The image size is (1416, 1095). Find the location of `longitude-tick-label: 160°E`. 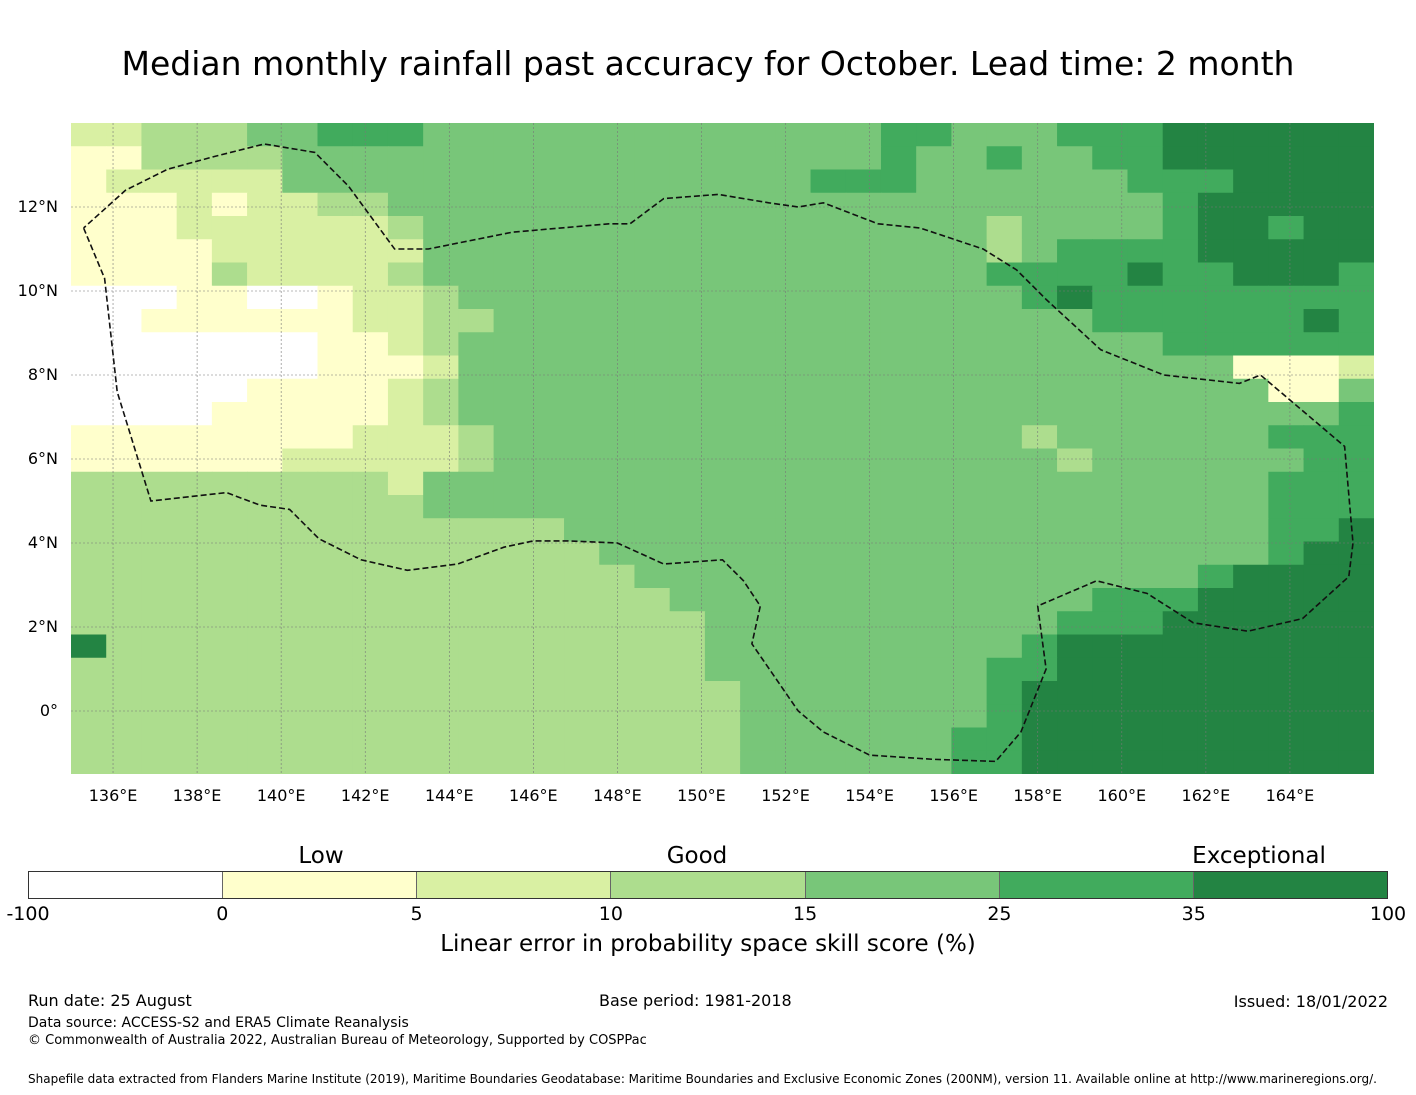

longitude-tick-label: 160°E is located at coordinates (1122, 795).